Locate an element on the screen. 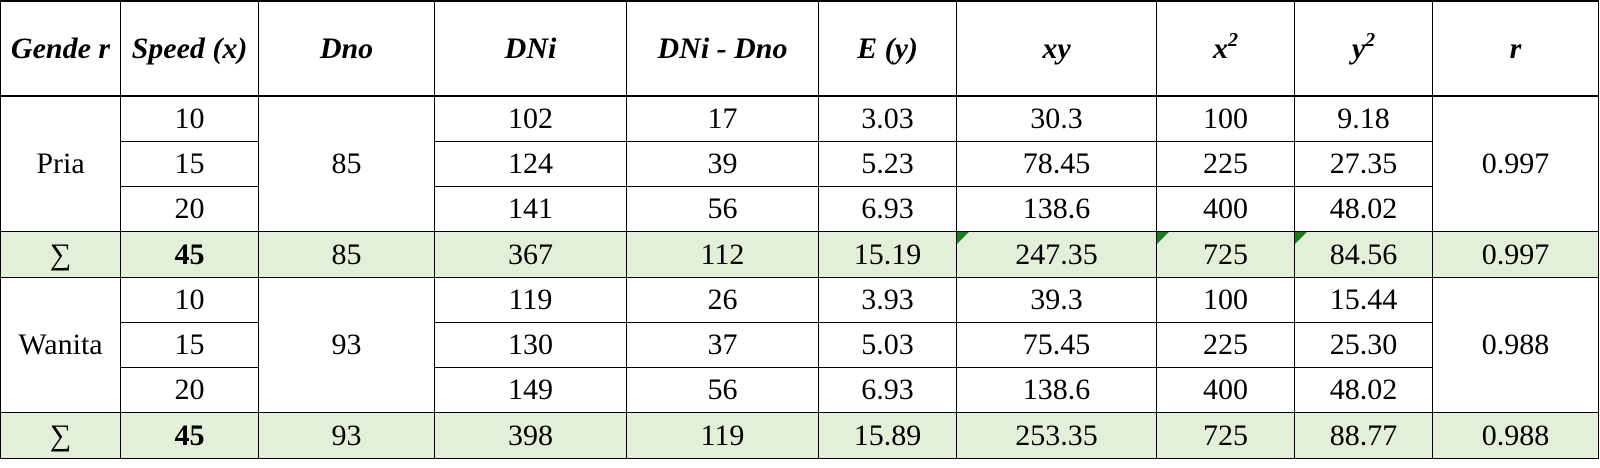 The height and width of the screenshot is (468, 1600). dni-cell: 130 is located at coordinates (530, 345).